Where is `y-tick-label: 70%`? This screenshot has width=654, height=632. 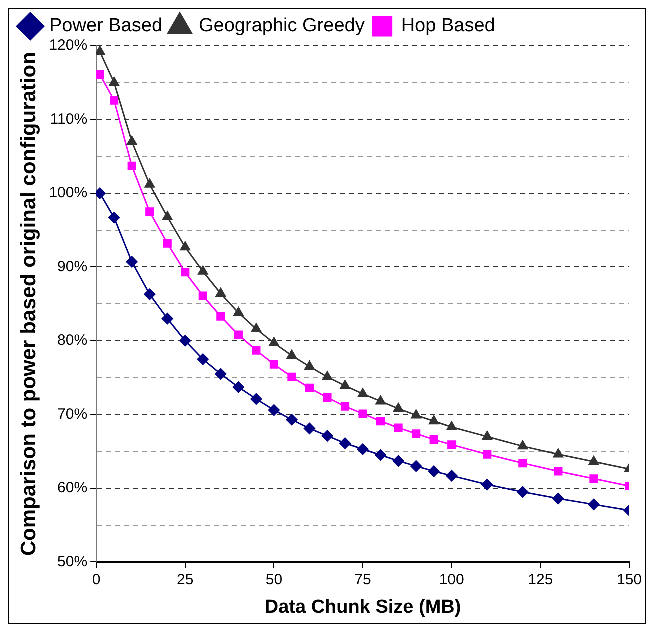 y-tick-label: 70% is located at coordinates (73, 414).